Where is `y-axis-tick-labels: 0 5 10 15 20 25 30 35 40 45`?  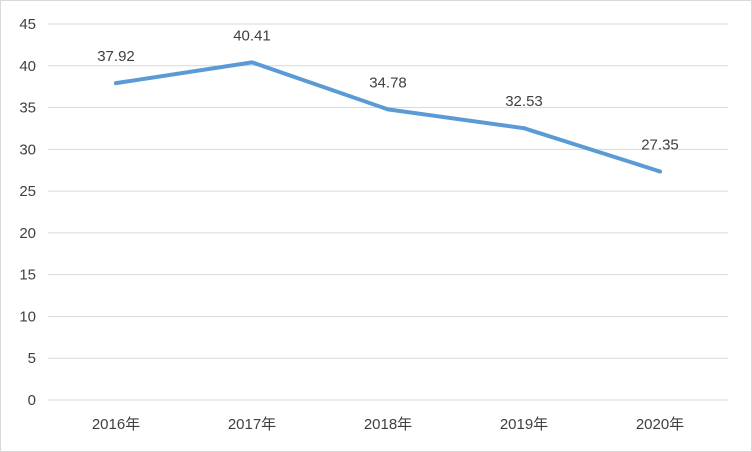
y-axis-tick-labels: 0 5 10 15 20 25 30 35 40 45 is located at coordinates (27, 212).